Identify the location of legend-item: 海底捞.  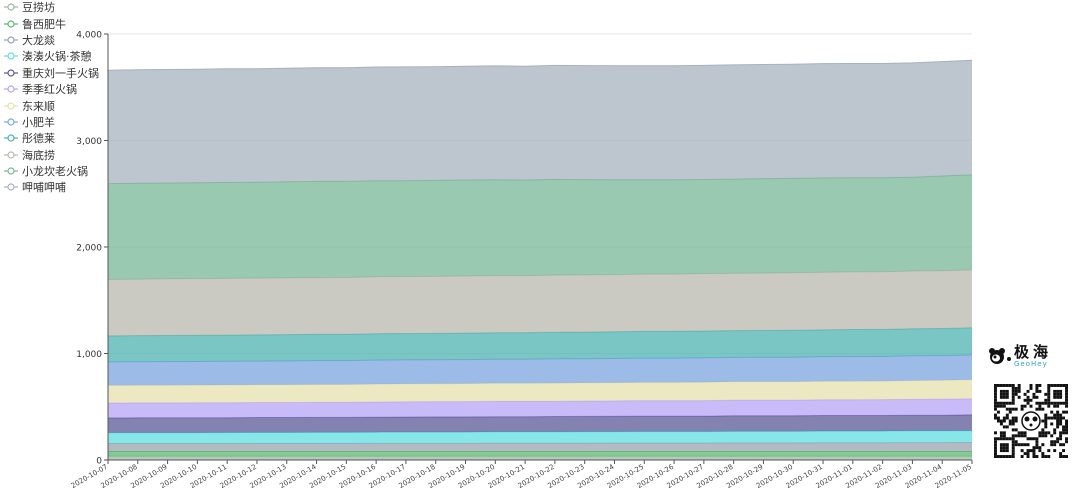
(51, 155).